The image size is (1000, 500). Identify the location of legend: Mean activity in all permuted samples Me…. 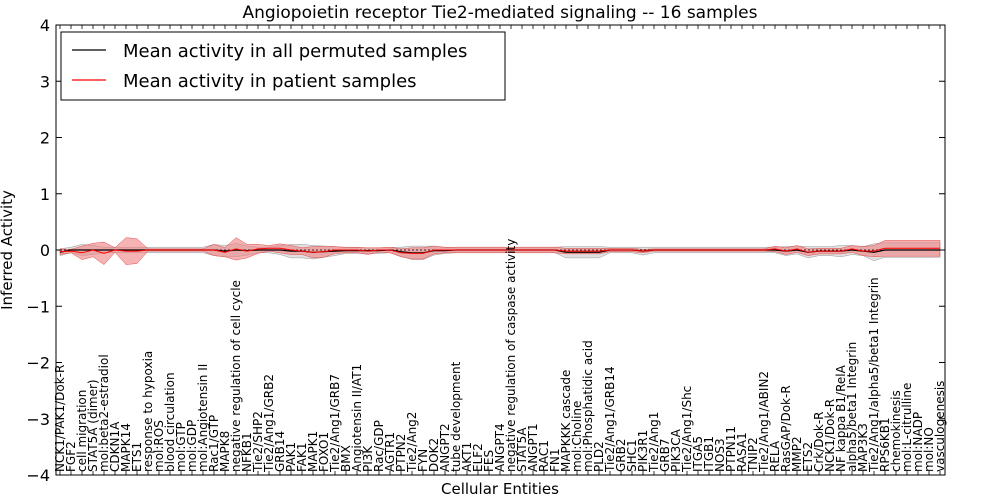
(283, 66).